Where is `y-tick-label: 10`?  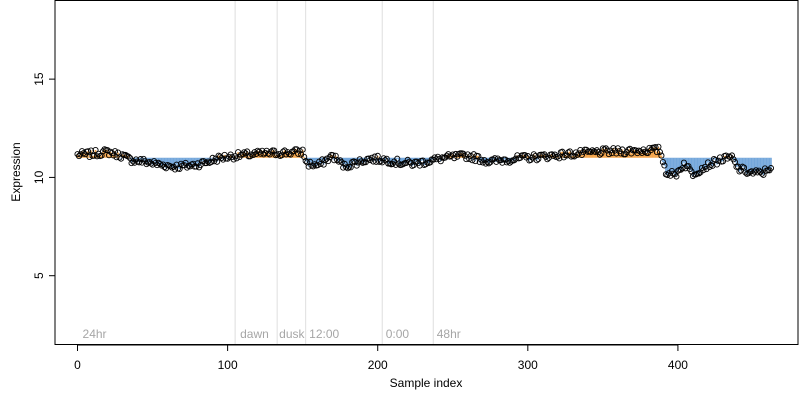 y-tick-label: 10 is located at coordinates (39, 177).